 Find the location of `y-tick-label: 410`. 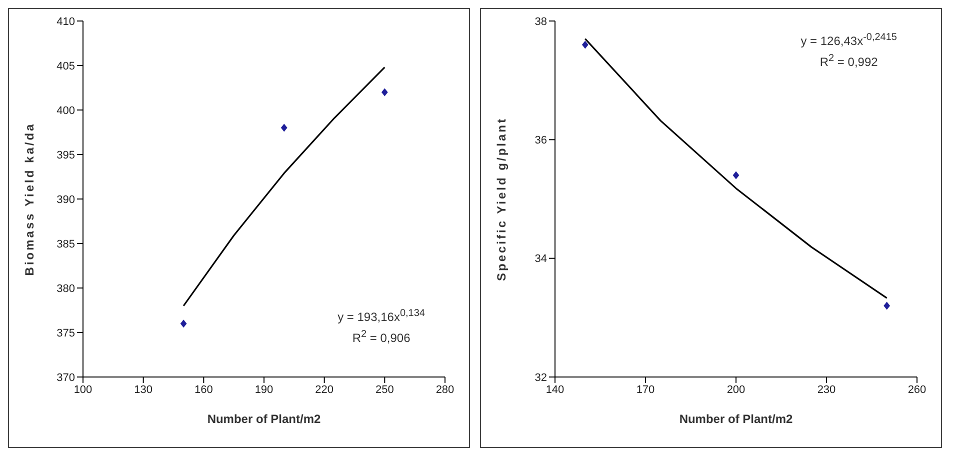

y-tick-label: 410 is located at coordinates (65, 22).